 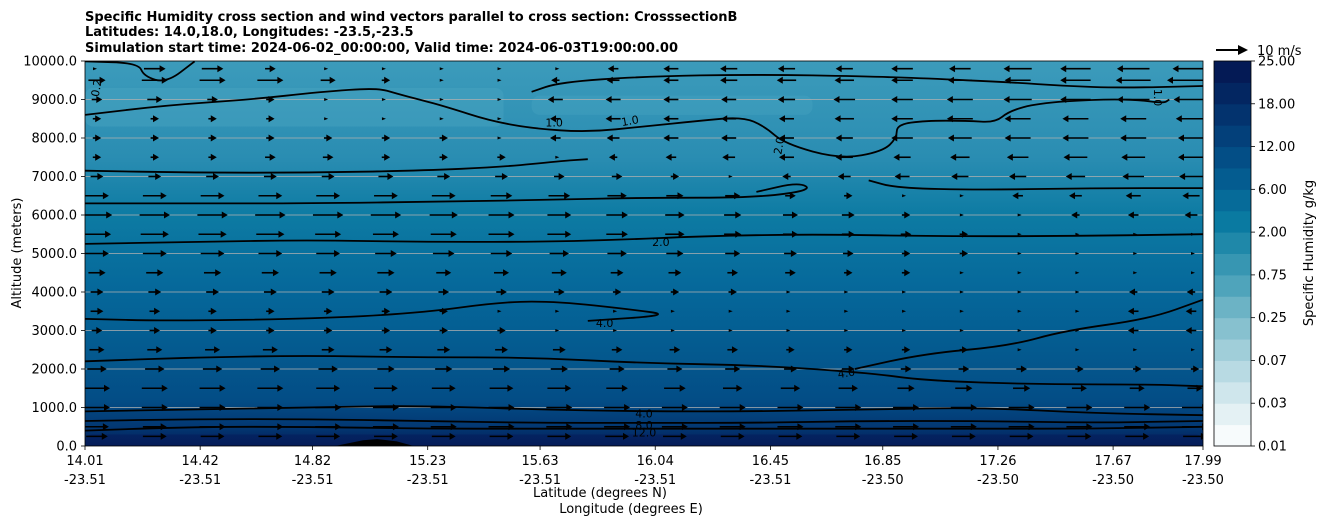 What do you see at coordinates (883, 480) in the screenshot?
I see `x-tick-label-lon: -23.50` at bounding box center [883, 480].